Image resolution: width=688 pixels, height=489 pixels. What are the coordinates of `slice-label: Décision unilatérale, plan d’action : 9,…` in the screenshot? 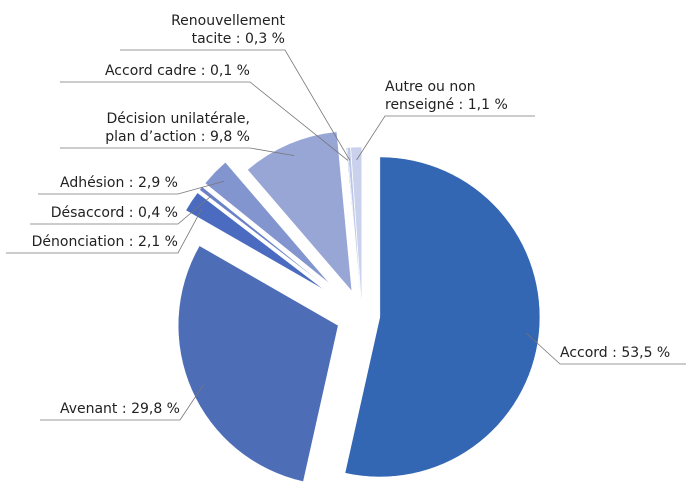 It's located at (155, 128).